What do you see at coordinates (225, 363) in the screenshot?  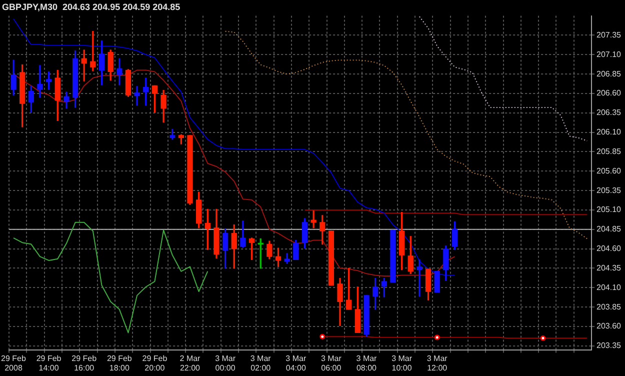 I see `x-tick-label: 3 Mar 00:00` at bounding box center [225, 363].